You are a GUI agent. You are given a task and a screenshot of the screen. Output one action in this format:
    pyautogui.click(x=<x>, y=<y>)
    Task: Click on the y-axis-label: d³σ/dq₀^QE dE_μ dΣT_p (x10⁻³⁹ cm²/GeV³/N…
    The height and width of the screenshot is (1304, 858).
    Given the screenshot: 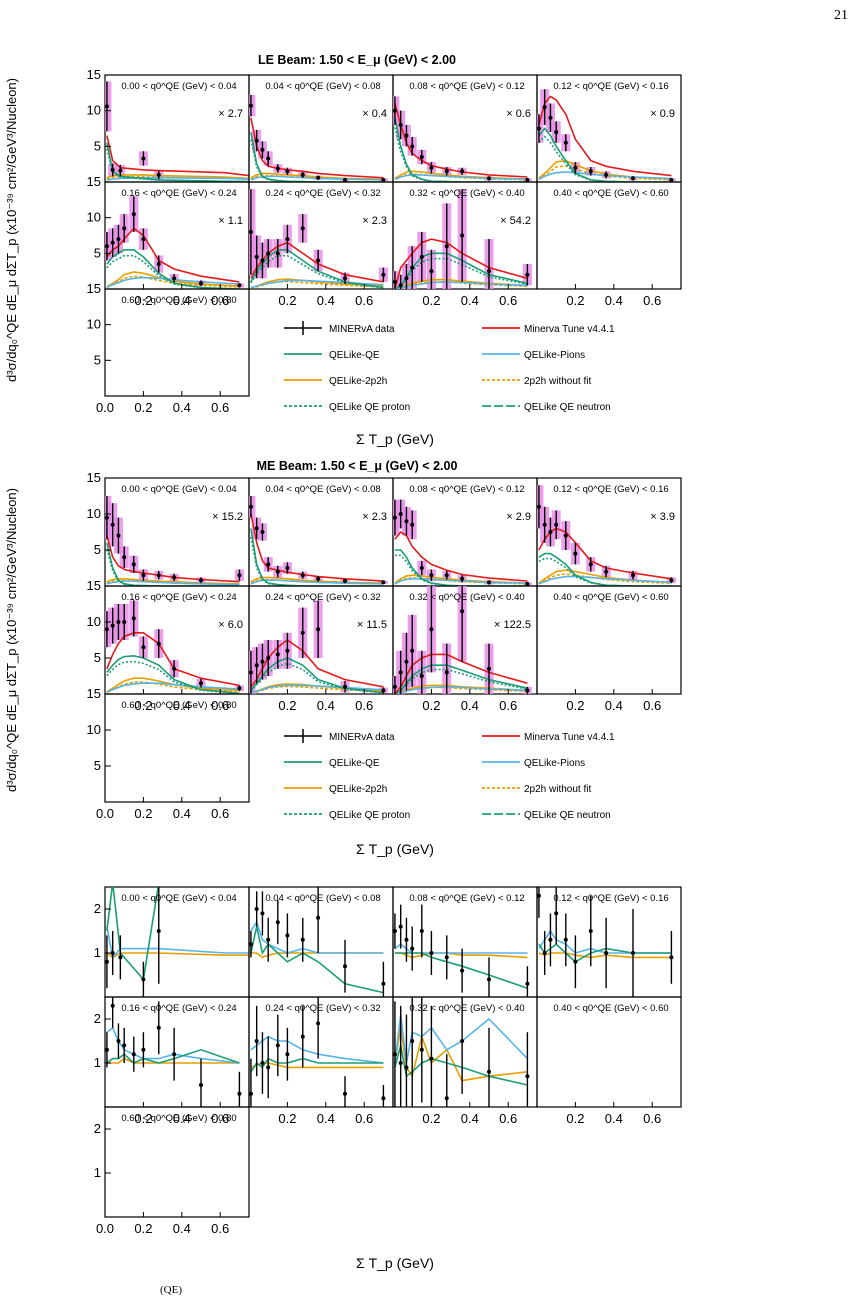 What is the action you would take?
    pyautogui.click(x=11, y=640)
    